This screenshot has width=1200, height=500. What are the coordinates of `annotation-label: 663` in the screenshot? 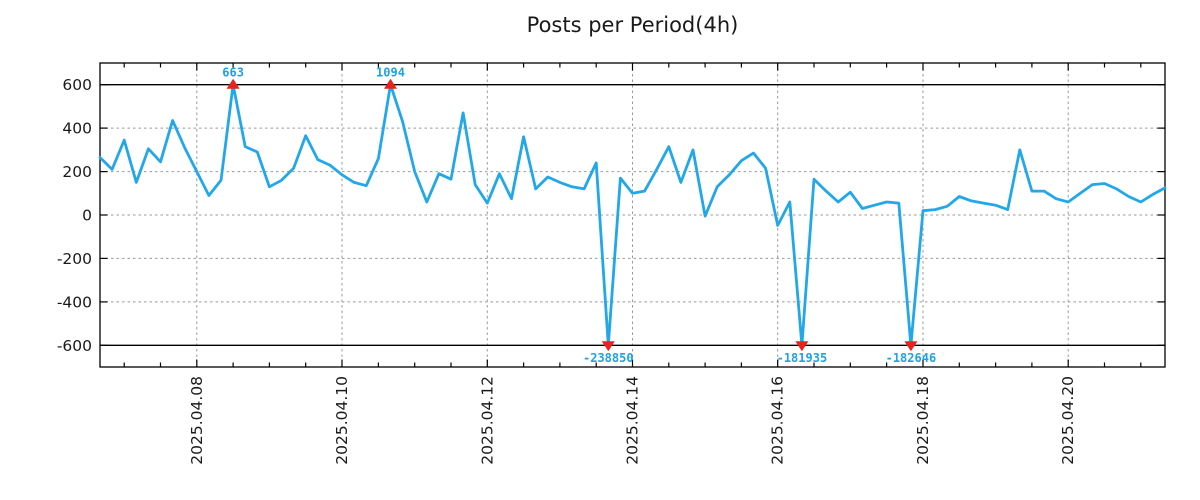 It's located at (233, 73).